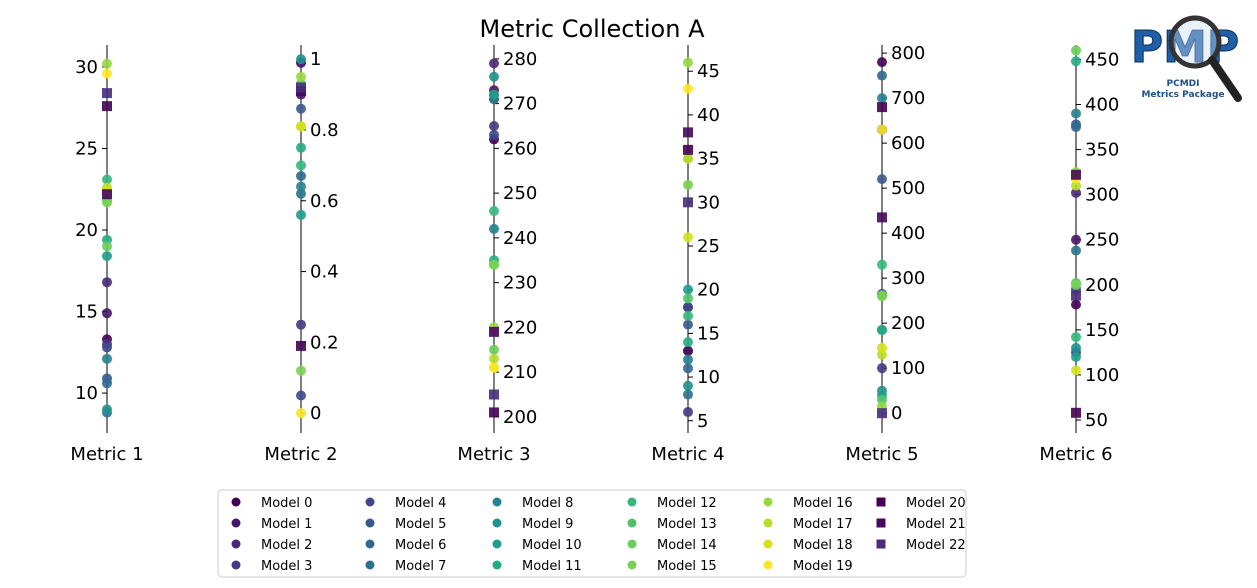 The image size is (1257, 588). What do you see at coordinates (420, 566) in the screenshot?
I see `legend-label: Model 7` at bounding box center [420, 566].